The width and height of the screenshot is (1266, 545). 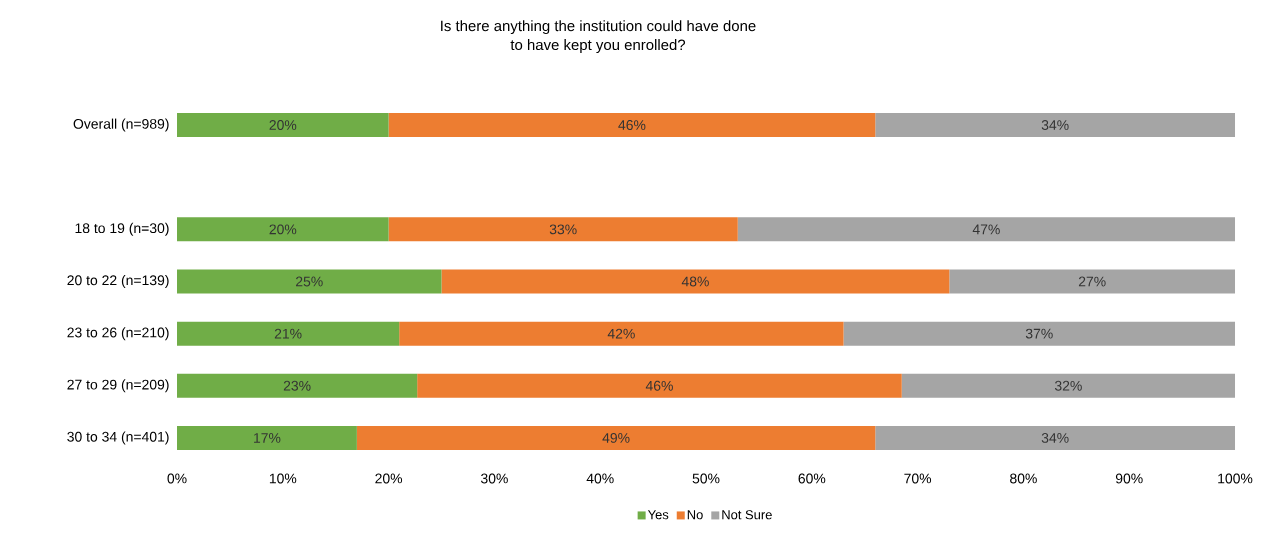 I want to click on data-label: 47%, so click(x=986, y=229).